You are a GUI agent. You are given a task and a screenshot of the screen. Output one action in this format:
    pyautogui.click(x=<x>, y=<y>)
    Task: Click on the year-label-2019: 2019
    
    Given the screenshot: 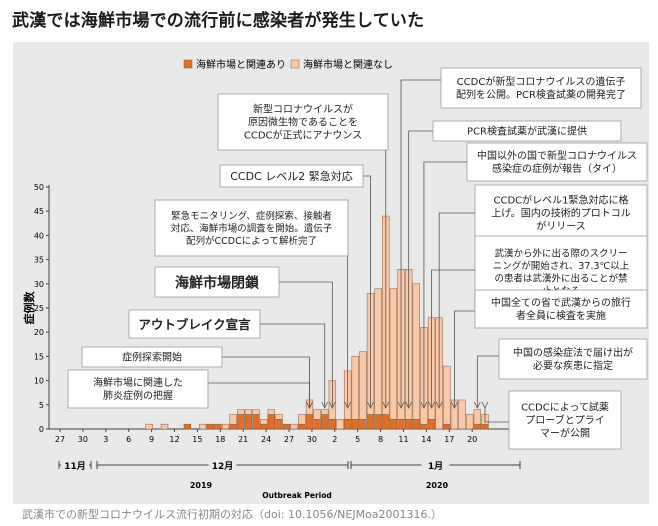 What is the action you would take?
    pyautogui.click(x=201, y=485)
    